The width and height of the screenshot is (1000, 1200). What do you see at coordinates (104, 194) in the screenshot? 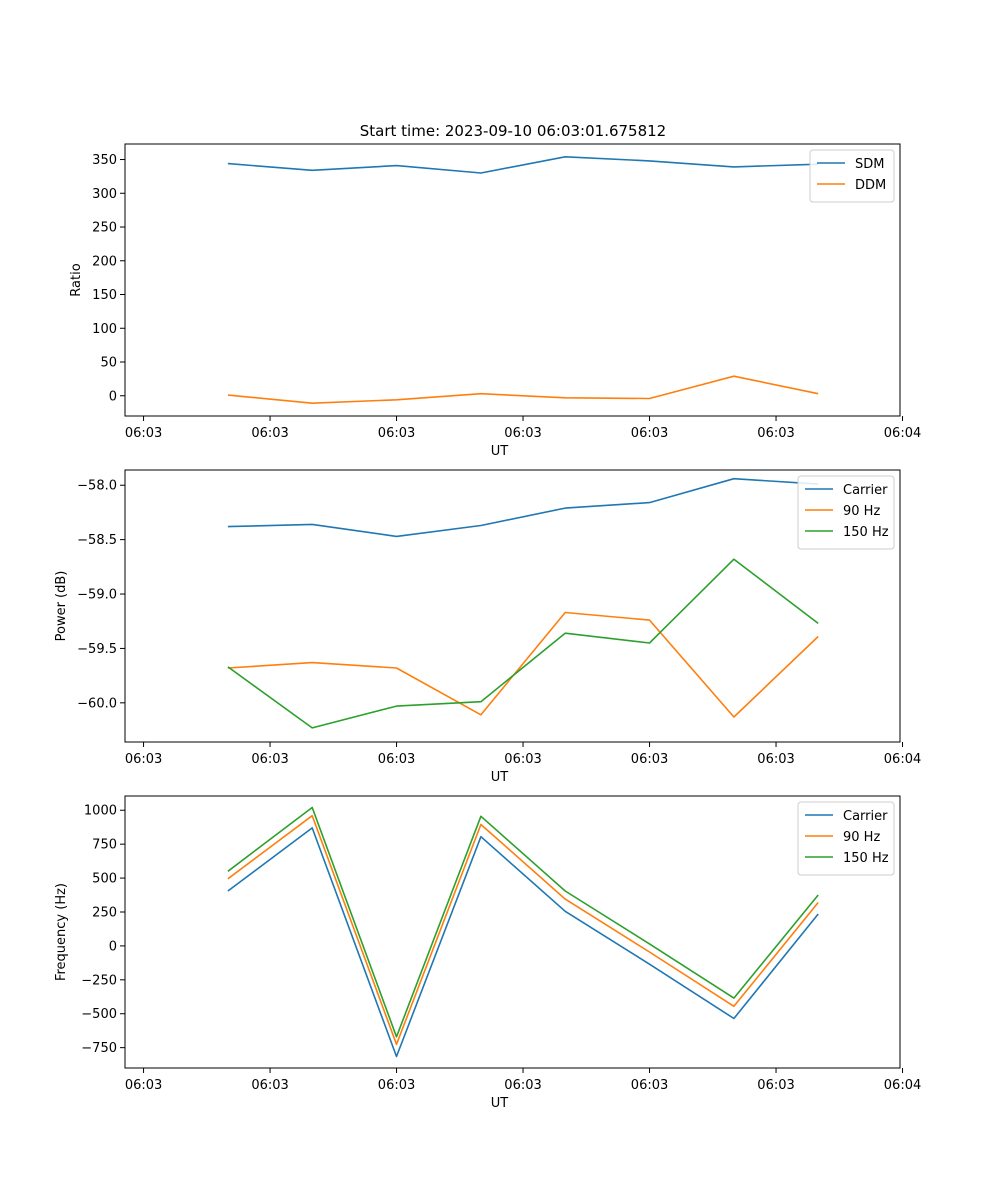
I see `y-tick-label: 300` at bounding box center [104, 194].